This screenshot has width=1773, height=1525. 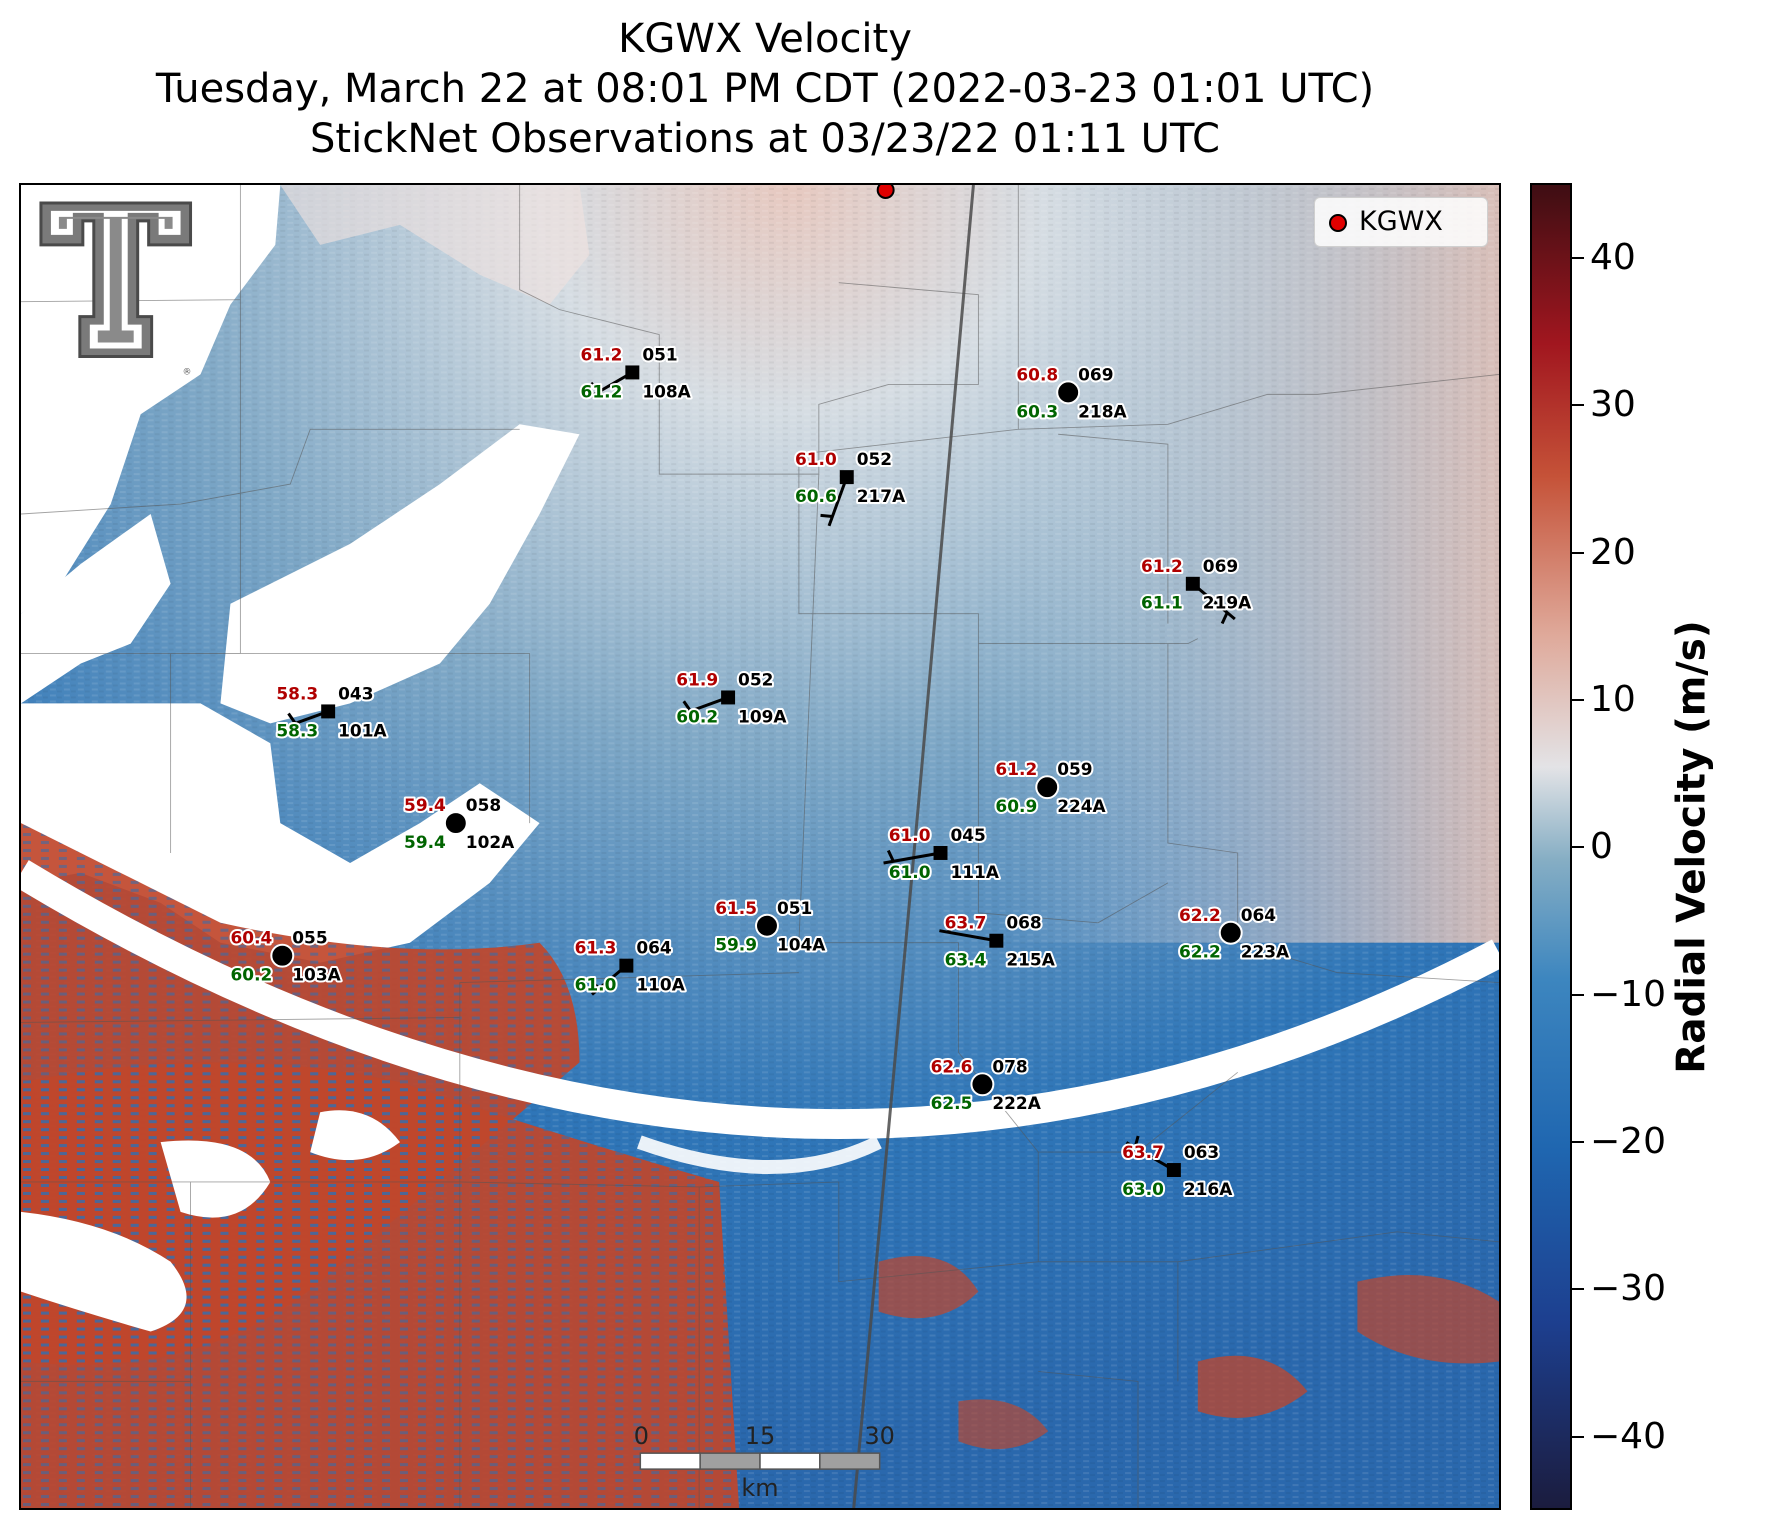 I want to click on station-217A: 61.0 052 60.6 217A, so click(x=850, y=487).